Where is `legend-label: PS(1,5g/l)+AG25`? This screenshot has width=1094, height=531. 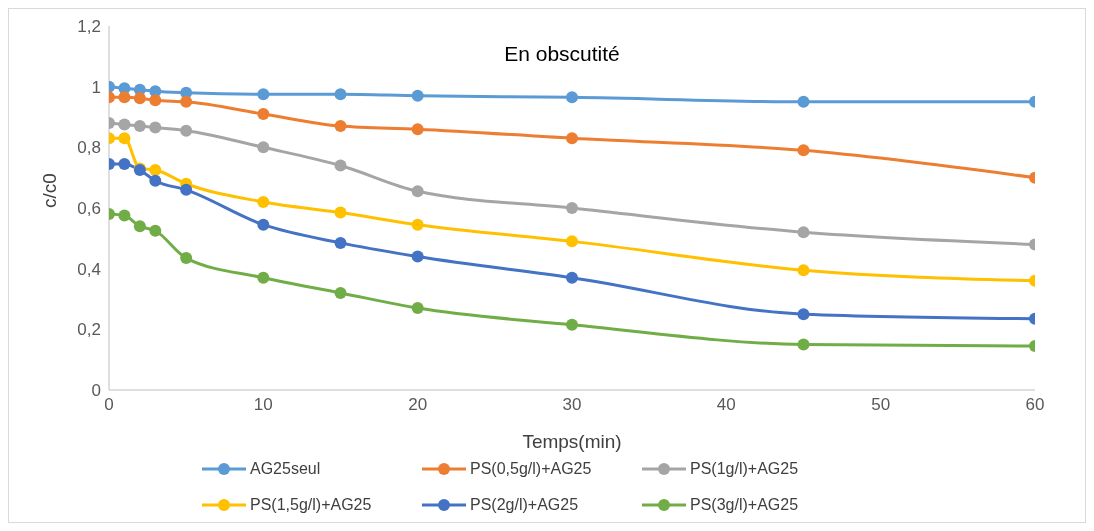
legend-label: PS(1,5g/l)+AG25 is located at coordinates (311, 505).